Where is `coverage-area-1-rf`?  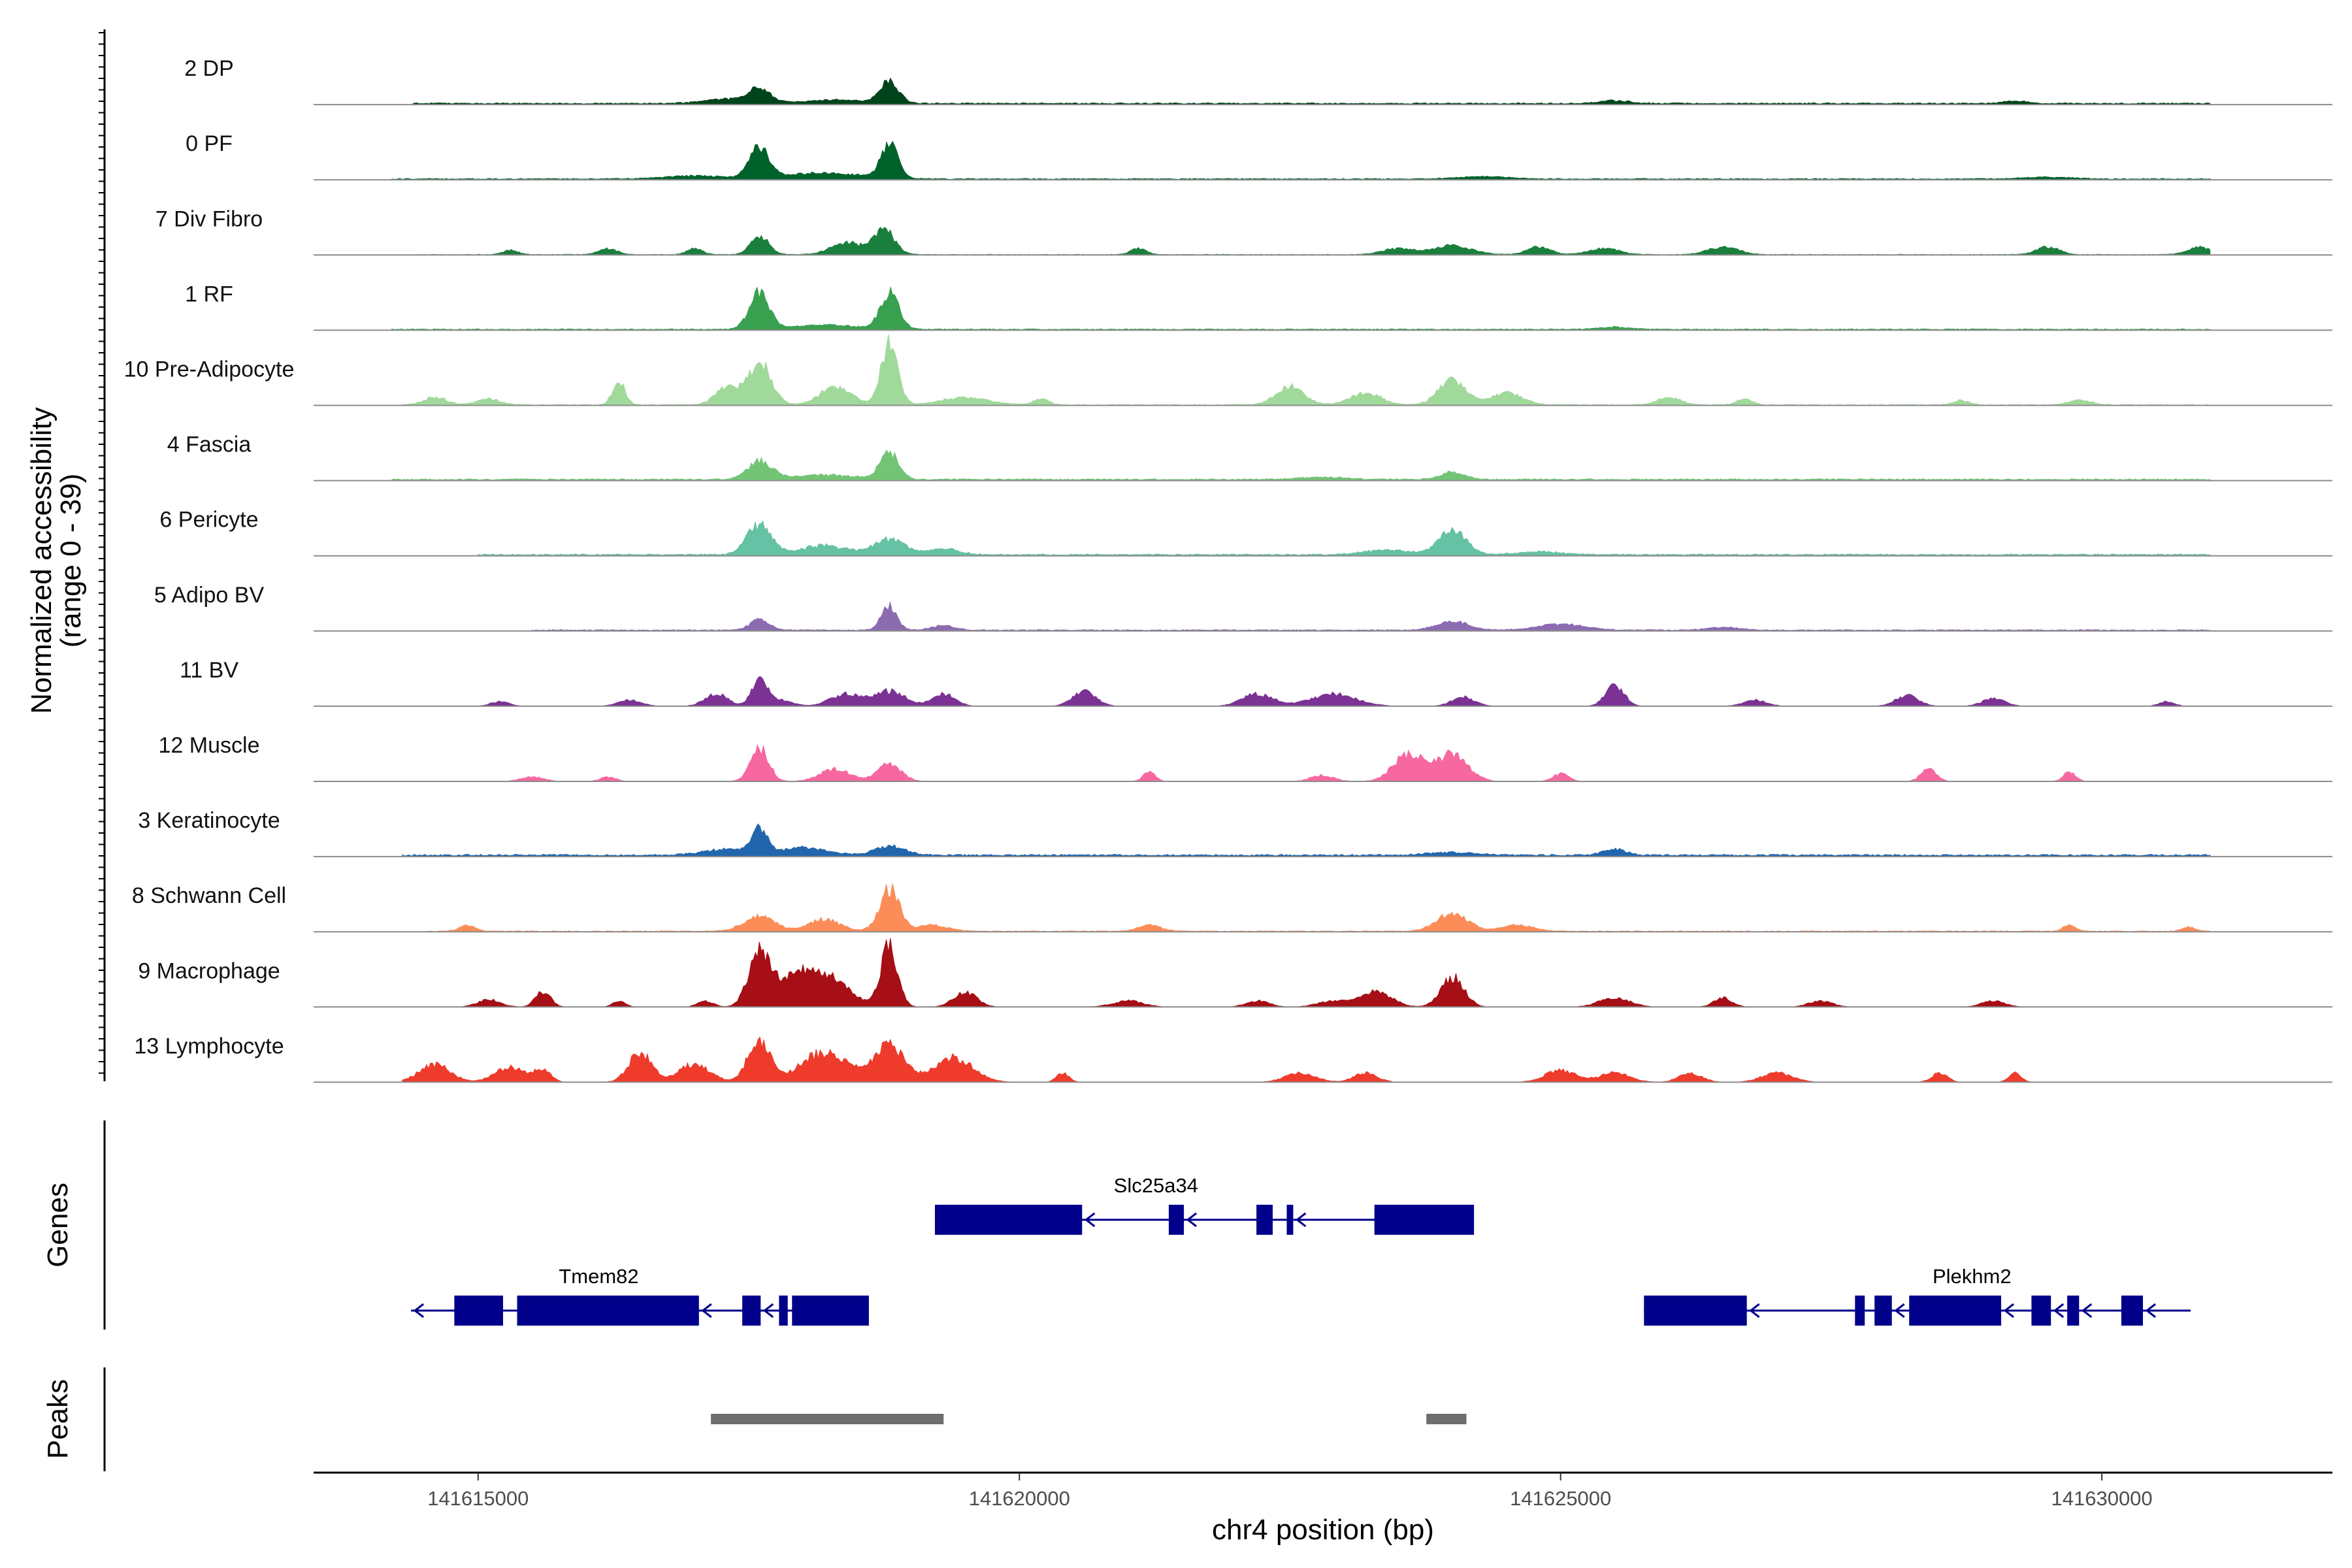 coverage-area-1-rf is located at coordinates (1301, 308).